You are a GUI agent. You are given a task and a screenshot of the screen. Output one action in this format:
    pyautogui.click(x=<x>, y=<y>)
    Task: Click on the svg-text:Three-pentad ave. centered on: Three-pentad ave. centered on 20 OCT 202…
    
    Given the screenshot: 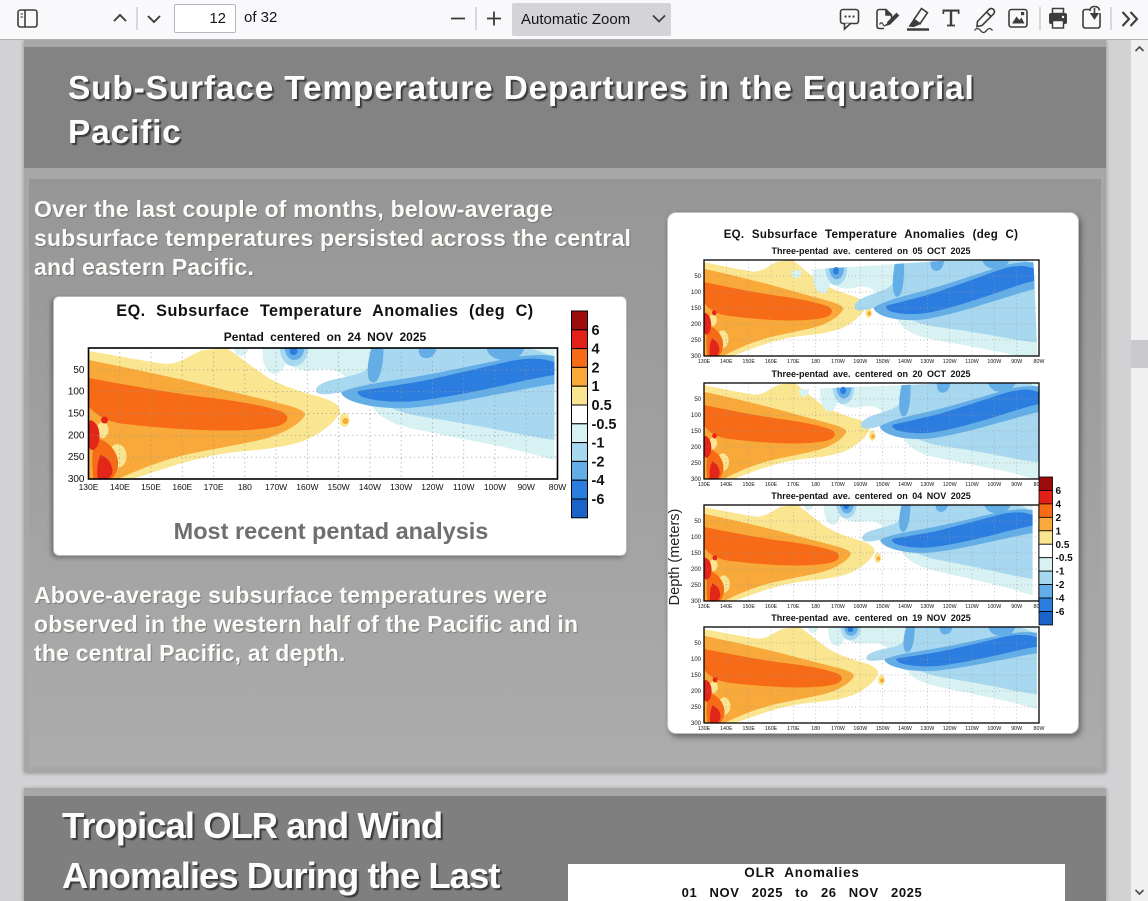 What is the action you would take?
    pyautogui.click(x=870, y=374)
    